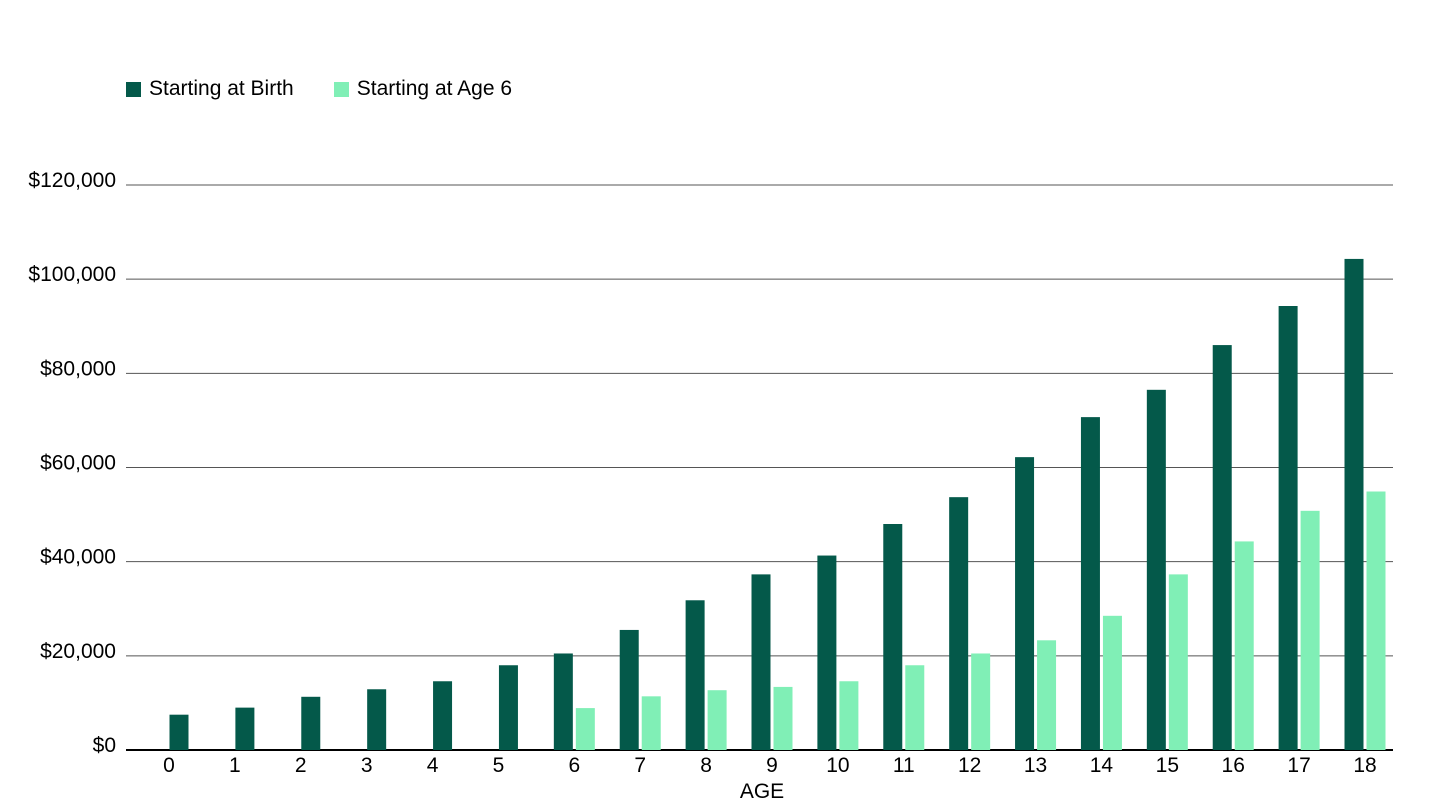 This screenshot has height=810, width=1440. Describe the element at coordinates (904, 765) in the screenshot. I see `x-tick-label: 11` at that location.